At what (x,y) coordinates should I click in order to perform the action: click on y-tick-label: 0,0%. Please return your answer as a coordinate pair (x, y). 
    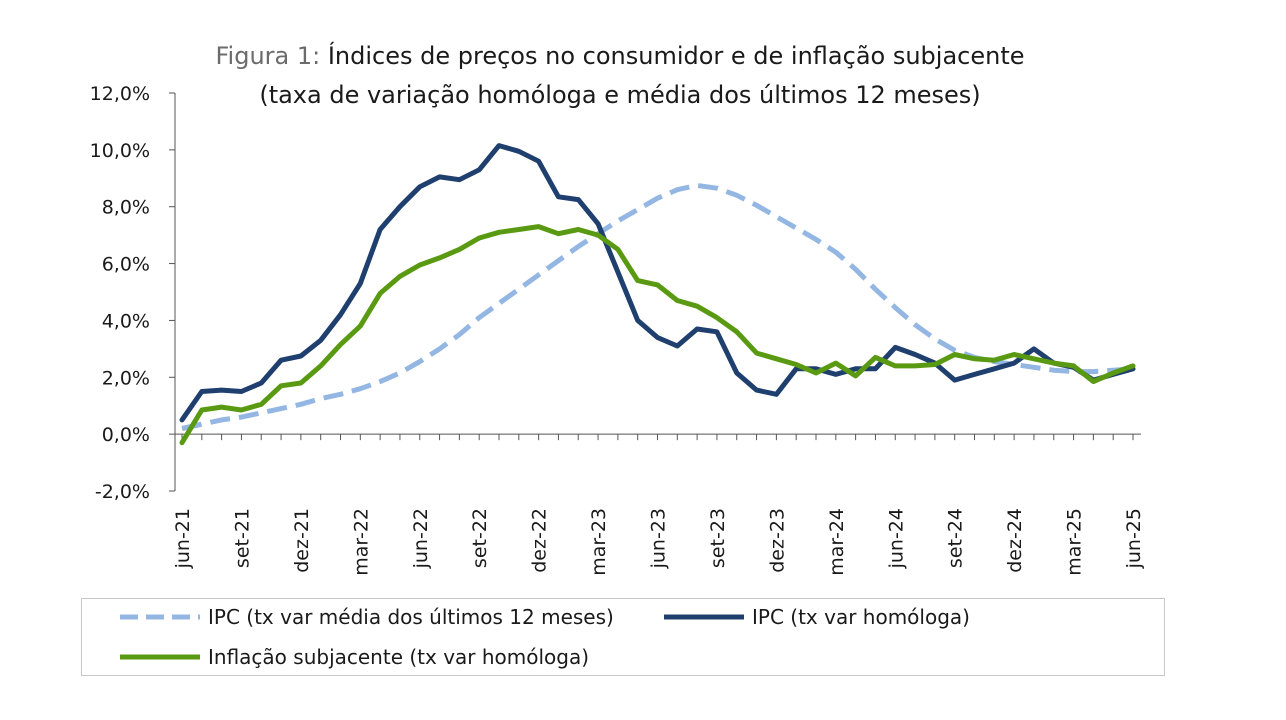
    Looking at the image, I should click on (126, 435).